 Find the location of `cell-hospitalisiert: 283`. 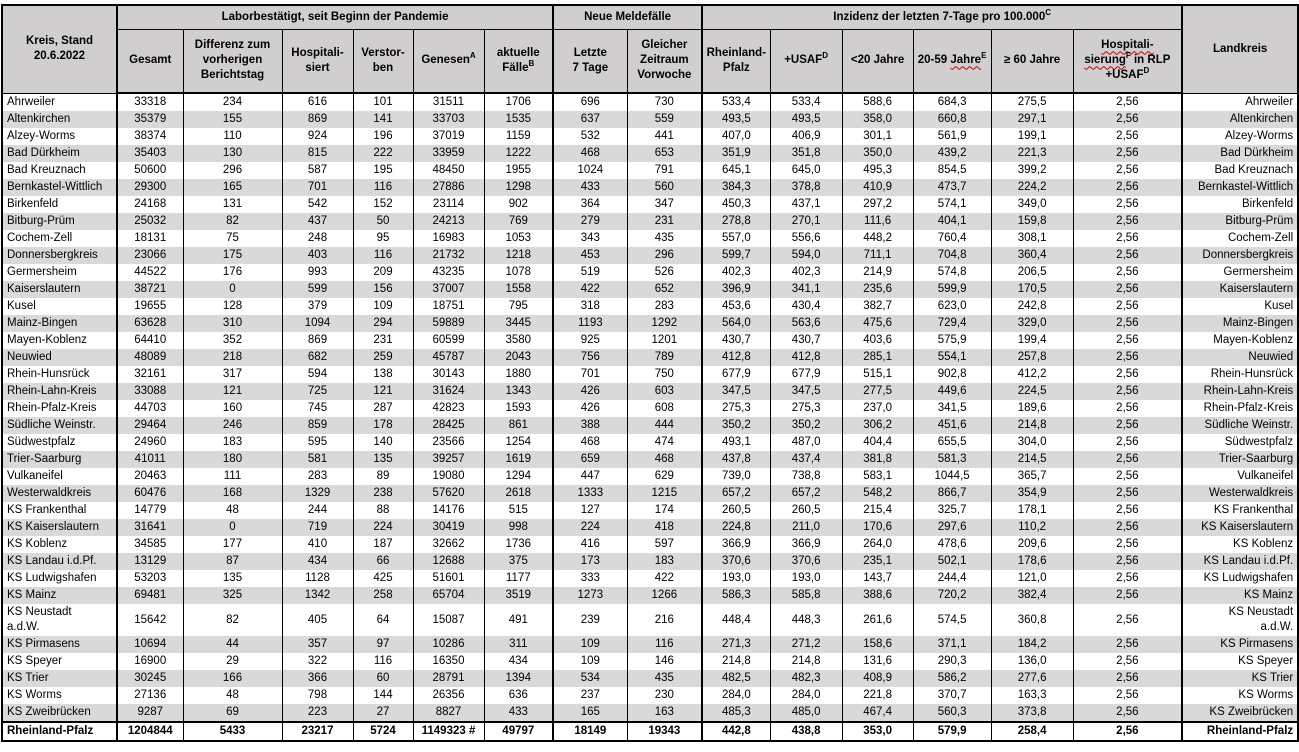

cell-hospitalisiert: 283 is located at coordinates (317, 476).